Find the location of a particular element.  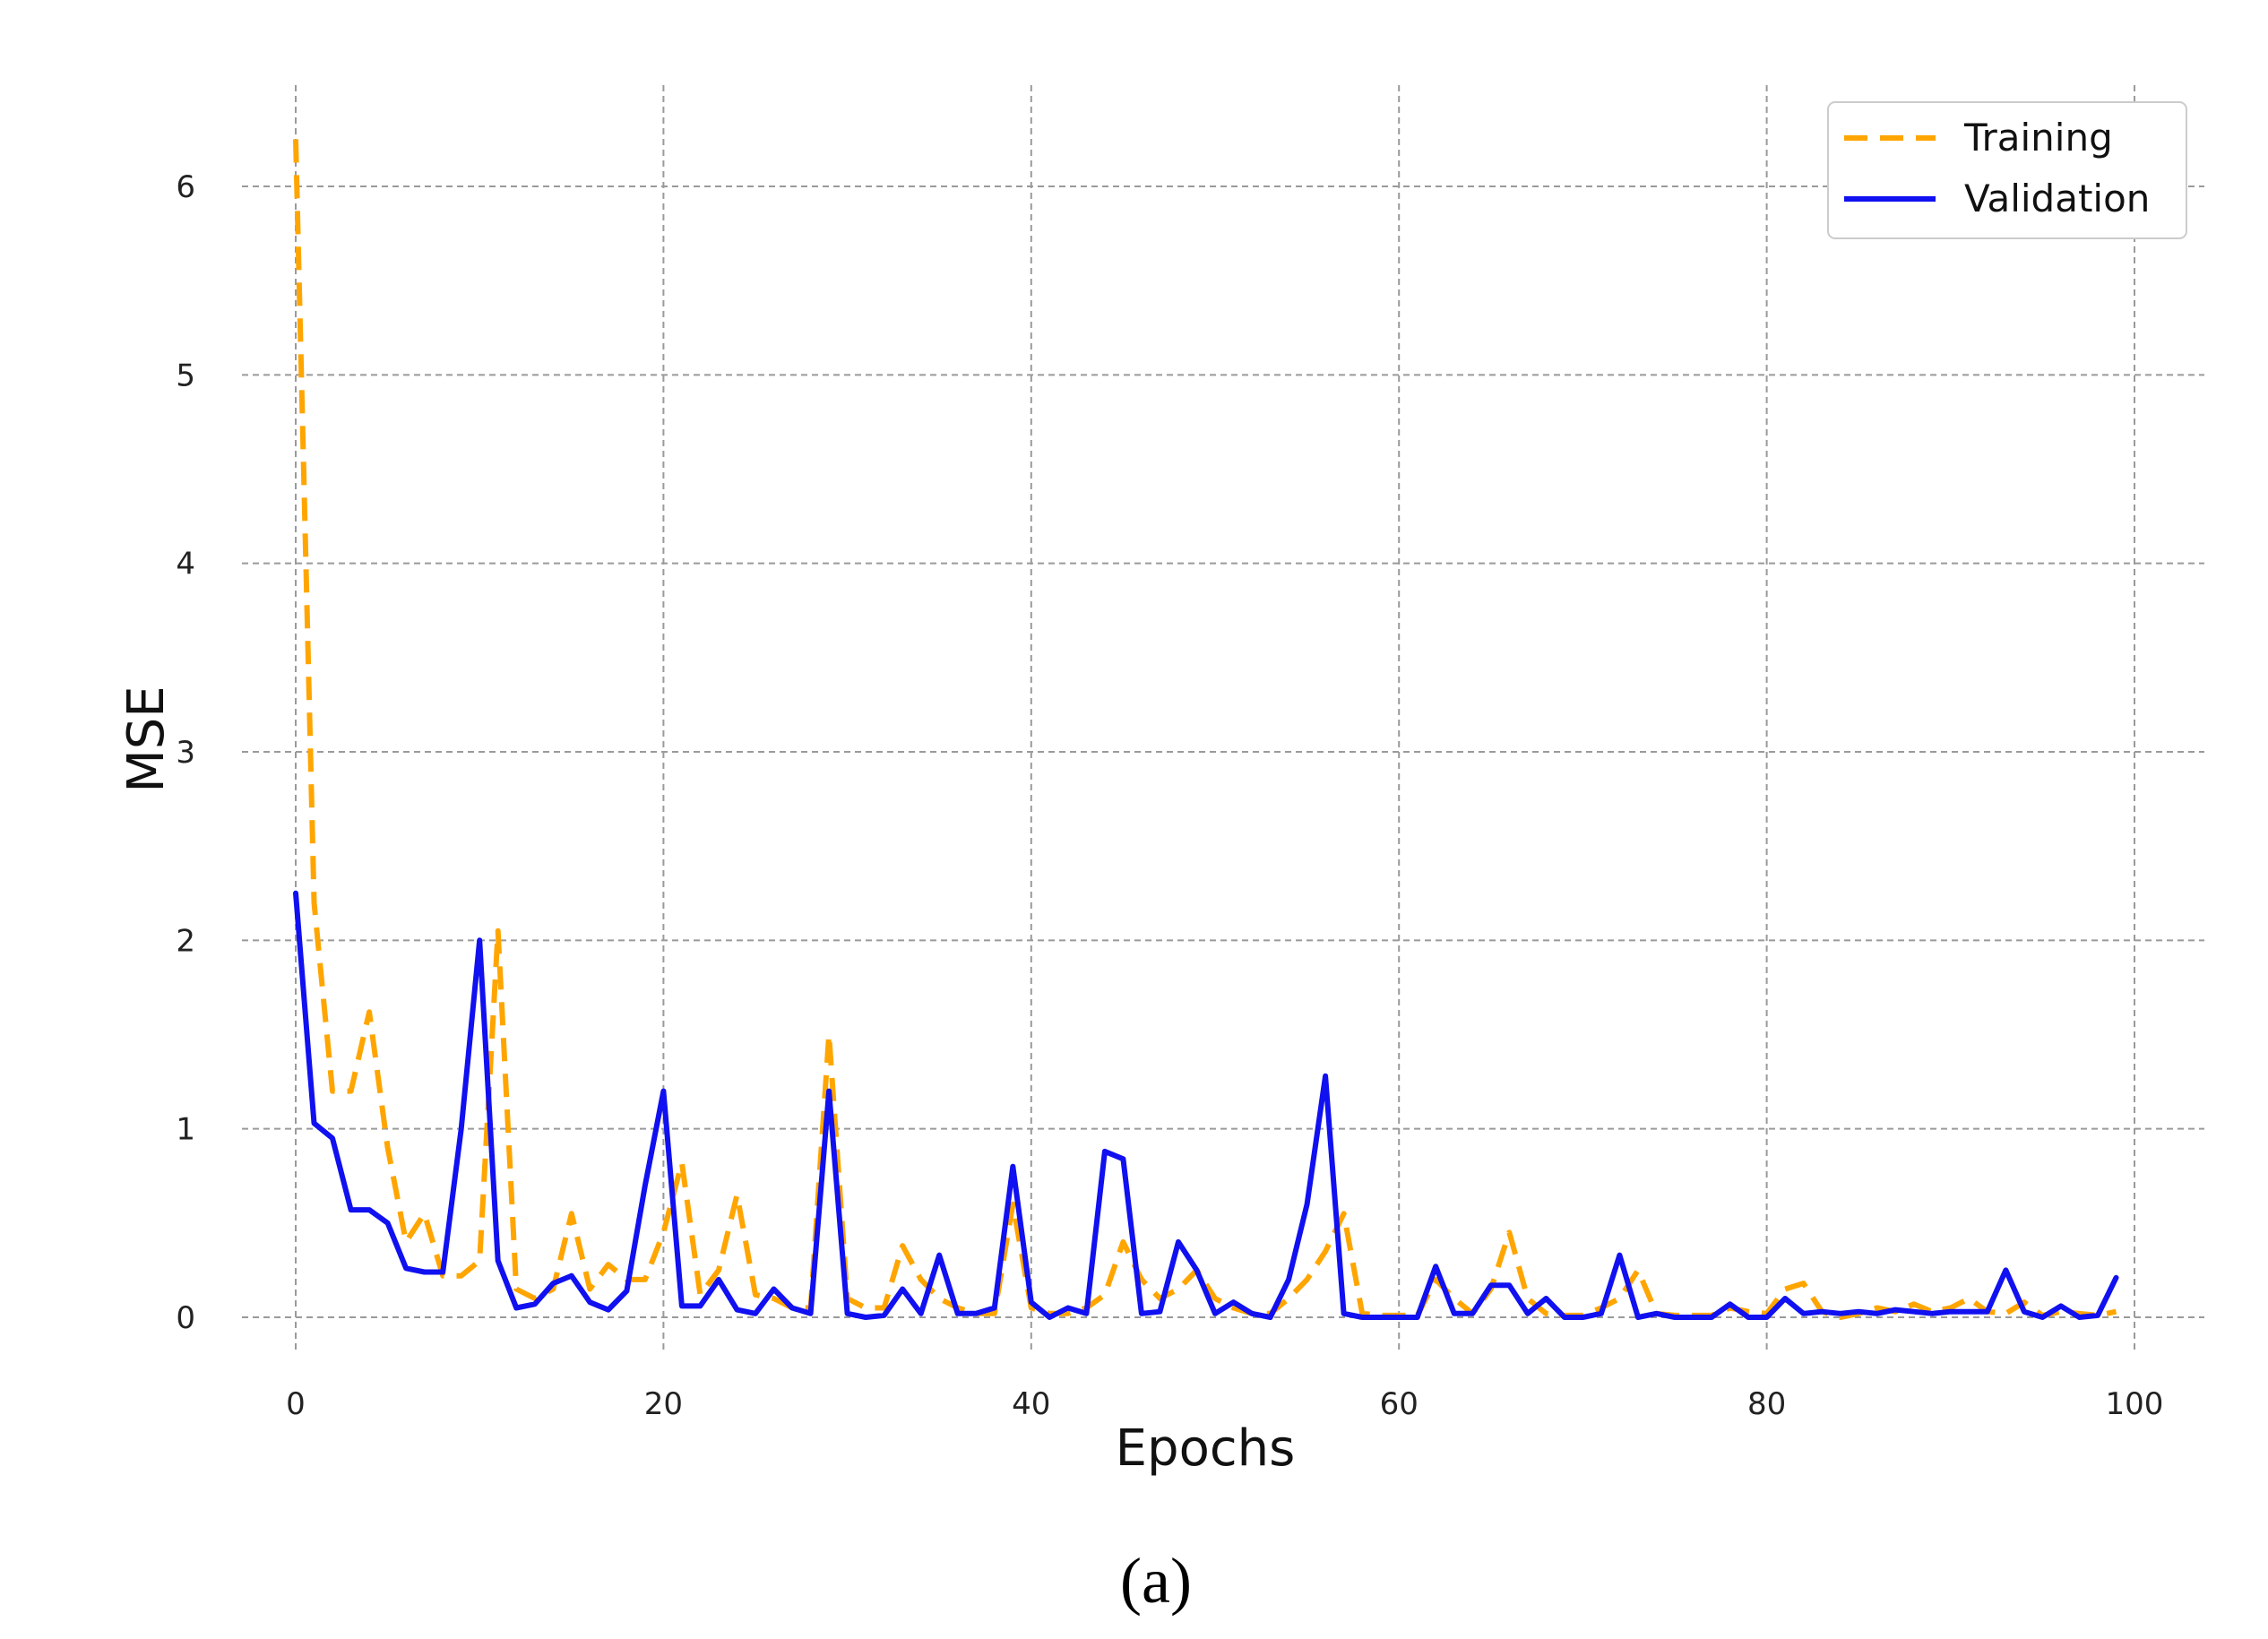

y-tick-label: 5 is located at coordinates (185, 375).